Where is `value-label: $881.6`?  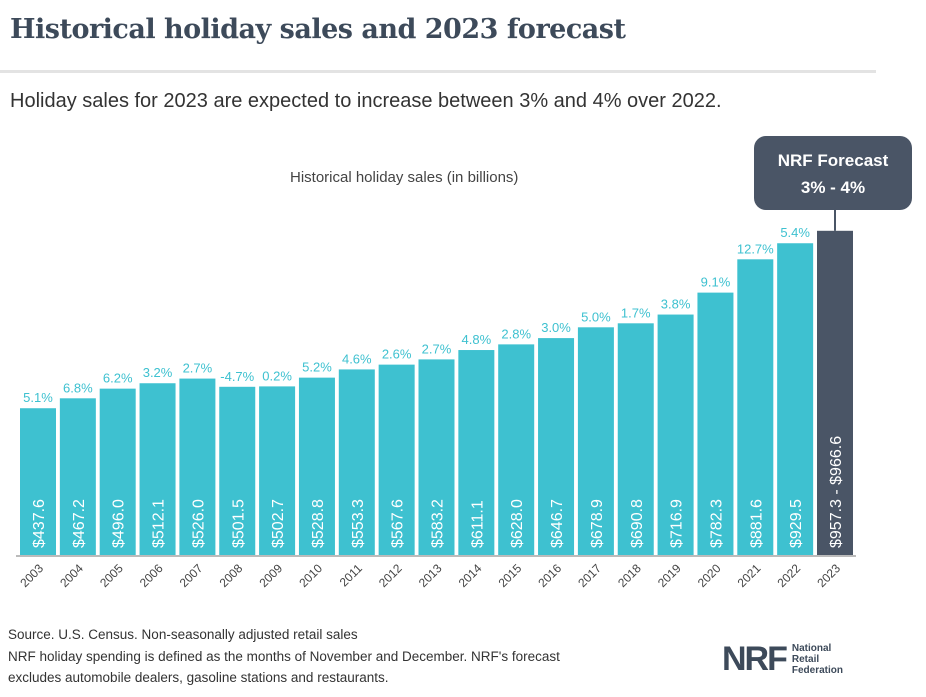
value-label: $881.6 is located at coordinates (756, 523).